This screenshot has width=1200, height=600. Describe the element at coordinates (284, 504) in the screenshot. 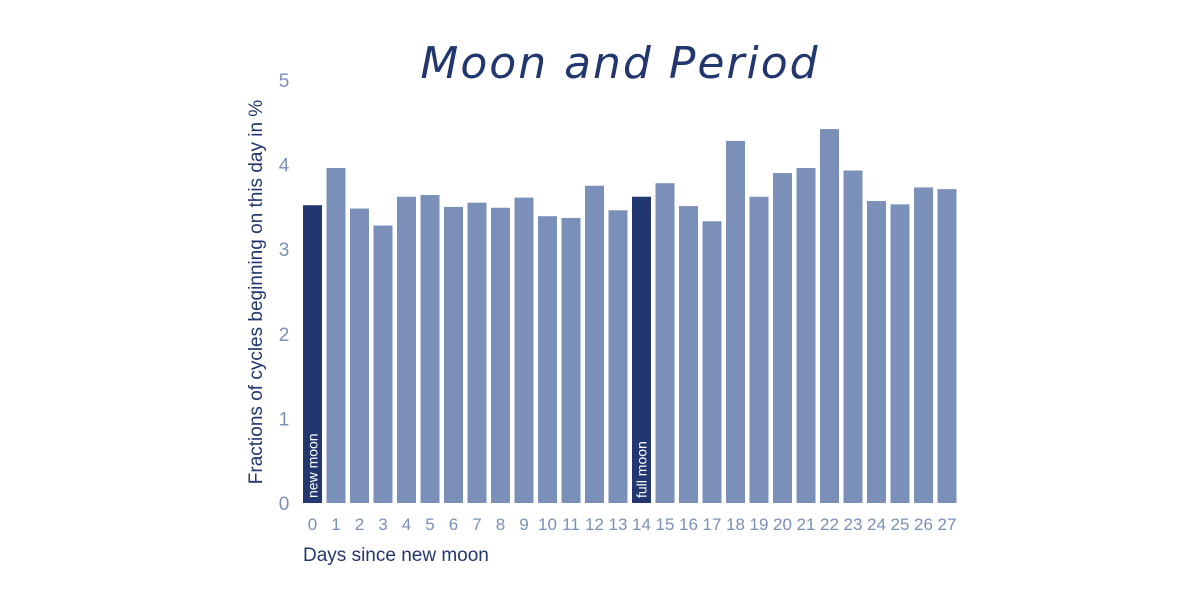

I see `y-tick-label: 0` at that location.